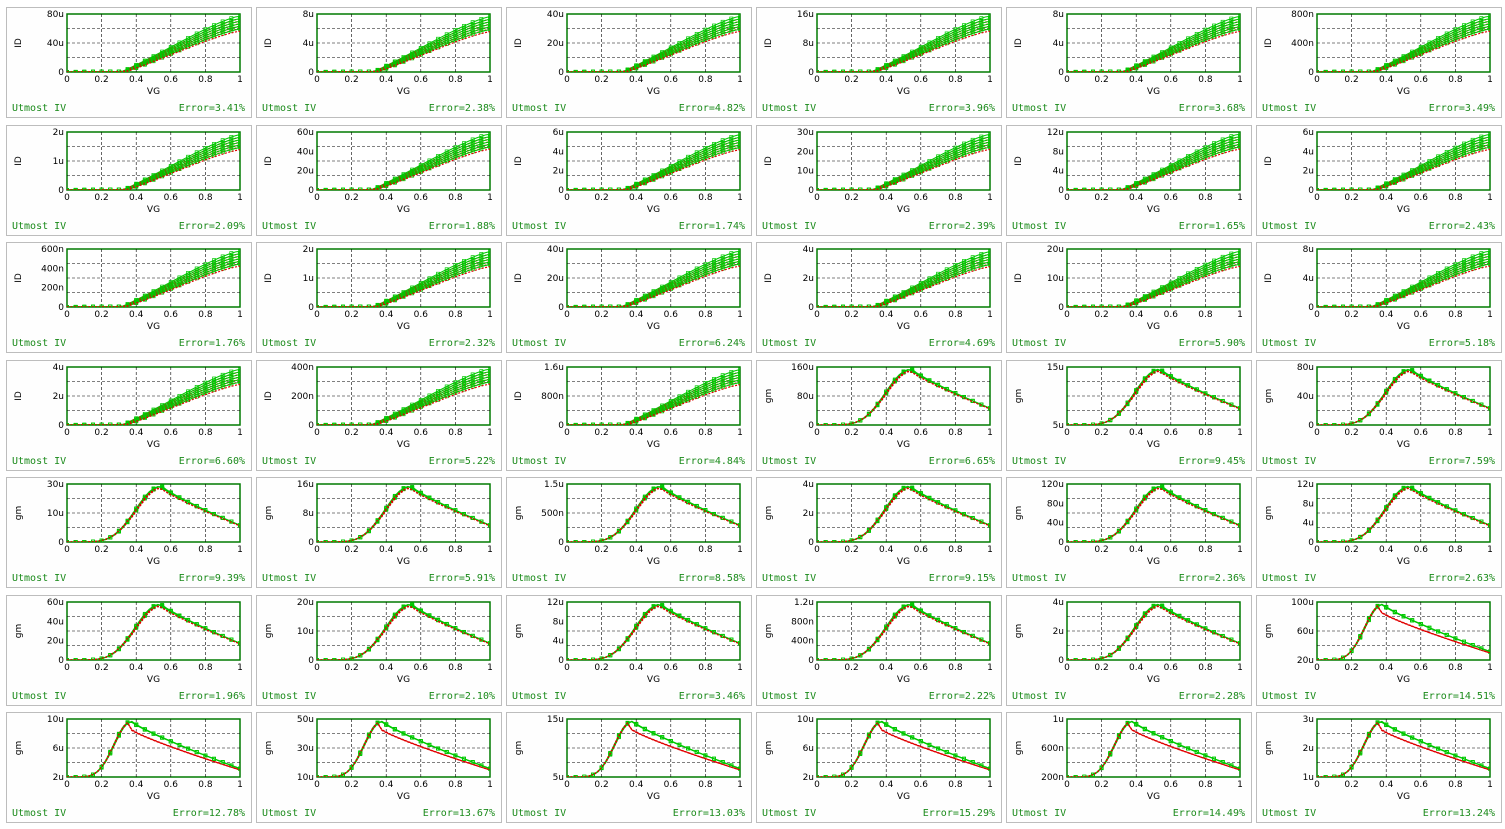 Image resolution: width=1505 pixels, height=829 pixels. Describe the element at coordinates (558, 641) in the screenshot. I see `y-tick-label: 4u` at that location.